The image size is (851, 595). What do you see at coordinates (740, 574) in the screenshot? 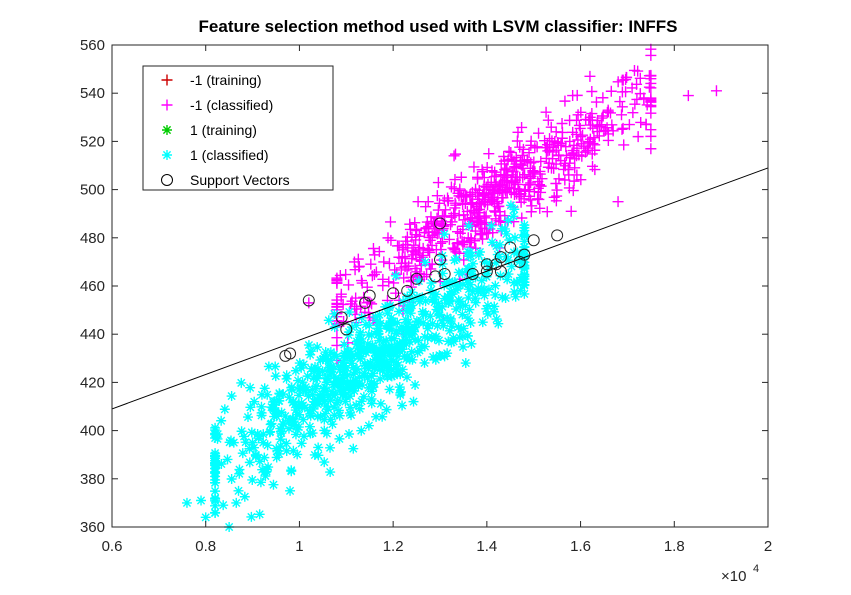
I see `x-exponent-label: ×10 4` at bounding box center [740, 574].